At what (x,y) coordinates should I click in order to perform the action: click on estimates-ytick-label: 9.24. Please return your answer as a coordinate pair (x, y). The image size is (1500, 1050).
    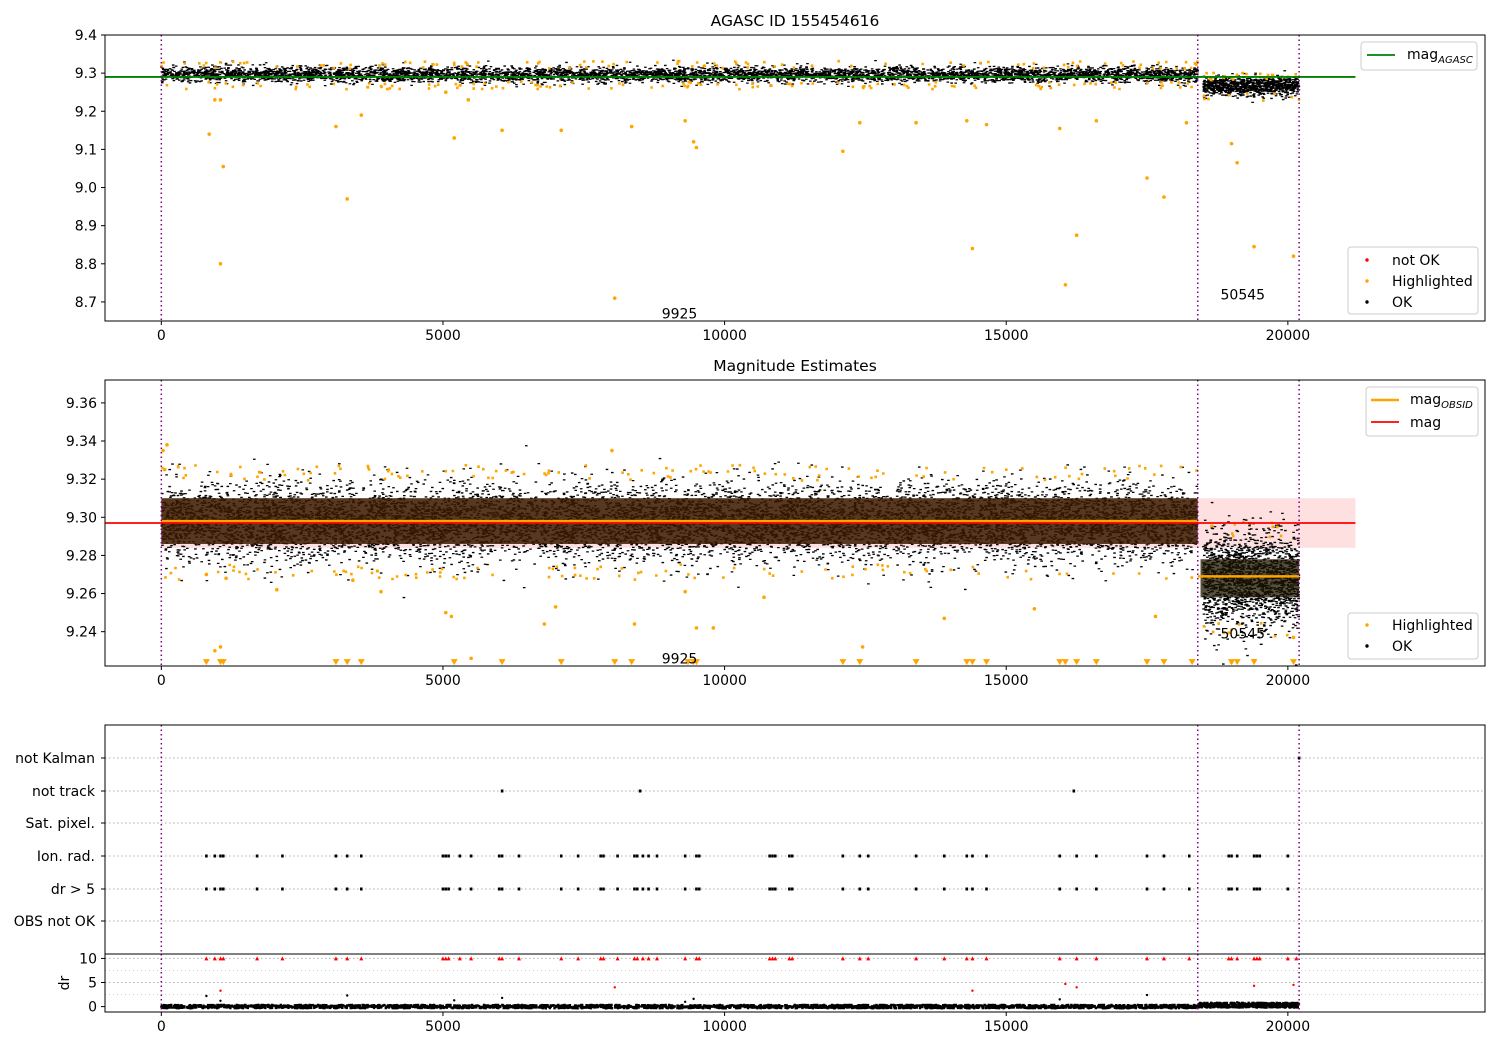
    Looking at the image, I should click on (81, 633).